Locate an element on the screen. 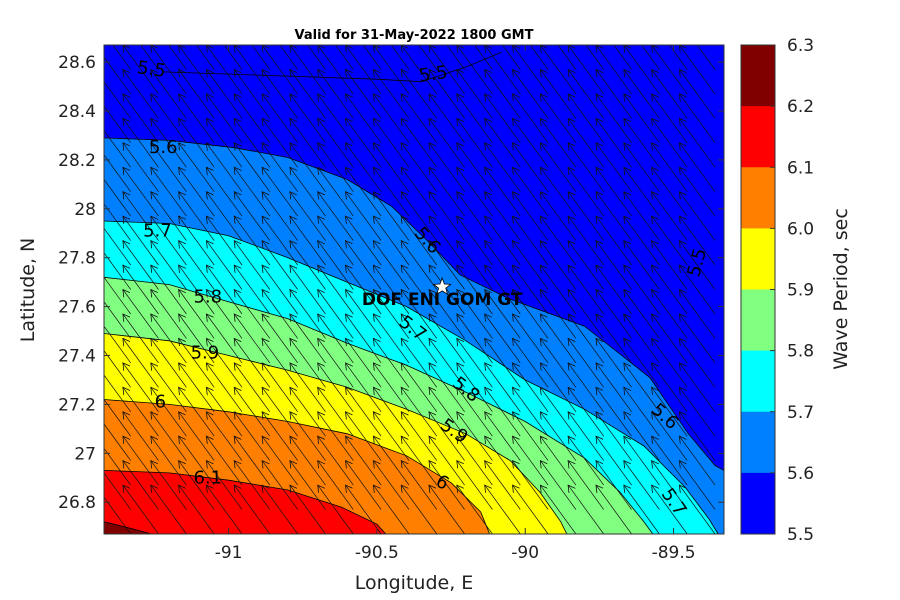 The width and height of the screenshot is (900, 600). colorbar-tick-label: 5.8 is located at coordinates (800, 352).